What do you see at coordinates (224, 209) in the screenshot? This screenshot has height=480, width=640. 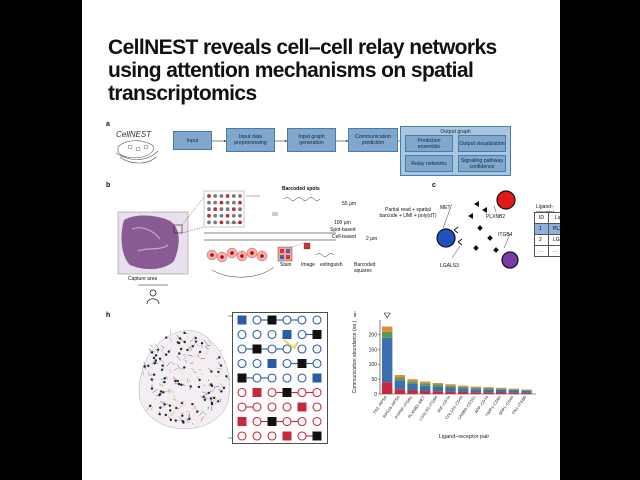 I see `barcoded-spot-grid` at bounding box center [224, 209].